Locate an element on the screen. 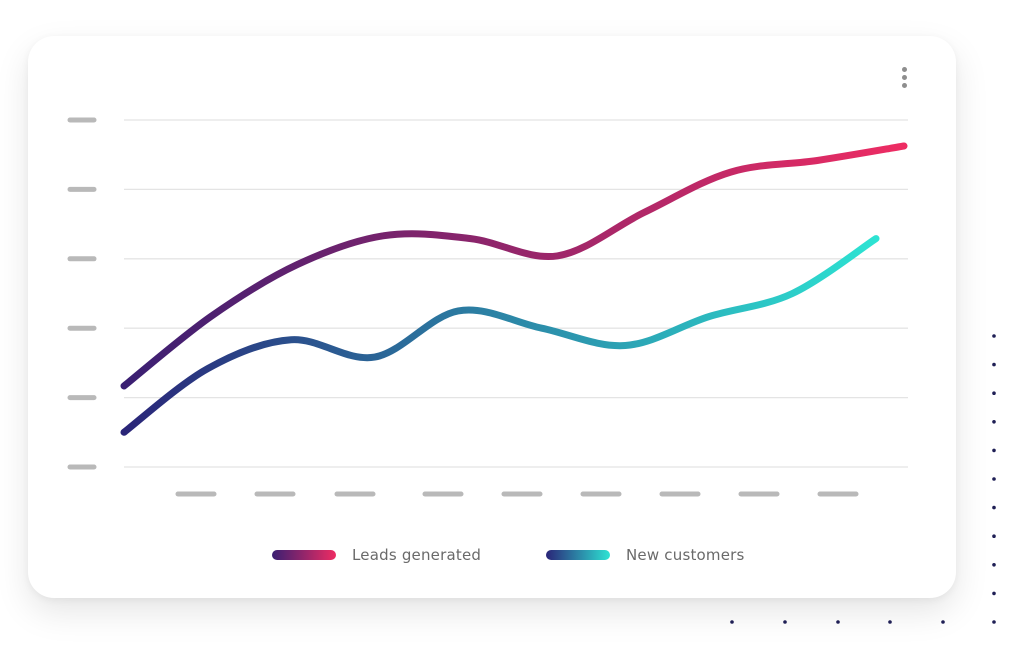 The image size is (1024, 656). legend-item-leads: Leads generated is located at coordinates (376, 555).